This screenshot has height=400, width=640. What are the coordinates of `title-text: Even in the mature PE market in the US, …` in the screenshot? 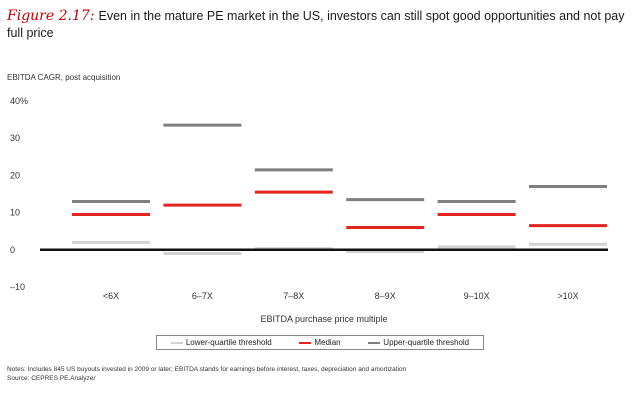 It's located at (316, 24).